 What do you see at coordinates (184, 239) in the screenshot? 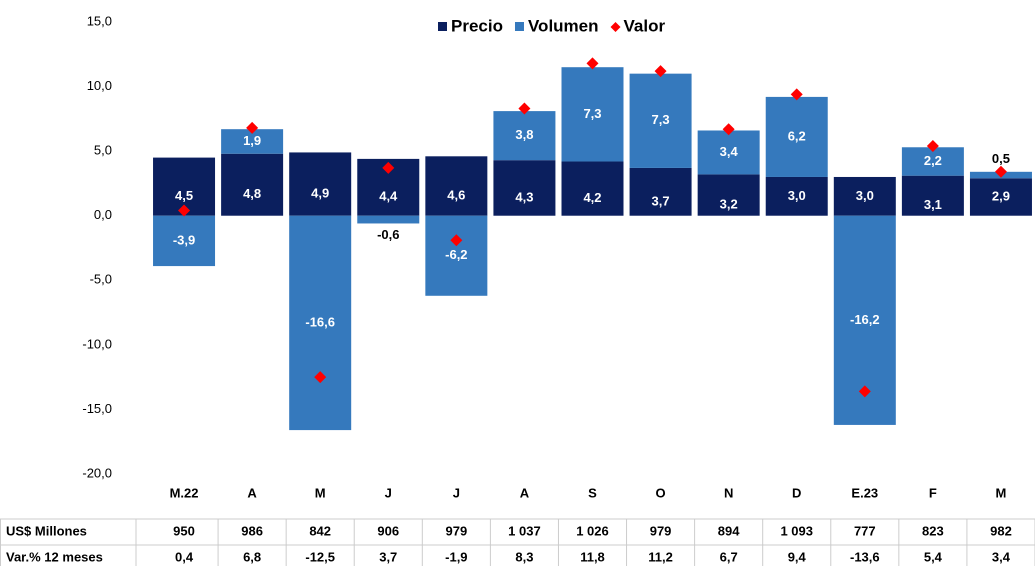
I see `bar-label: -3,9` at bounding box center [184, 239].